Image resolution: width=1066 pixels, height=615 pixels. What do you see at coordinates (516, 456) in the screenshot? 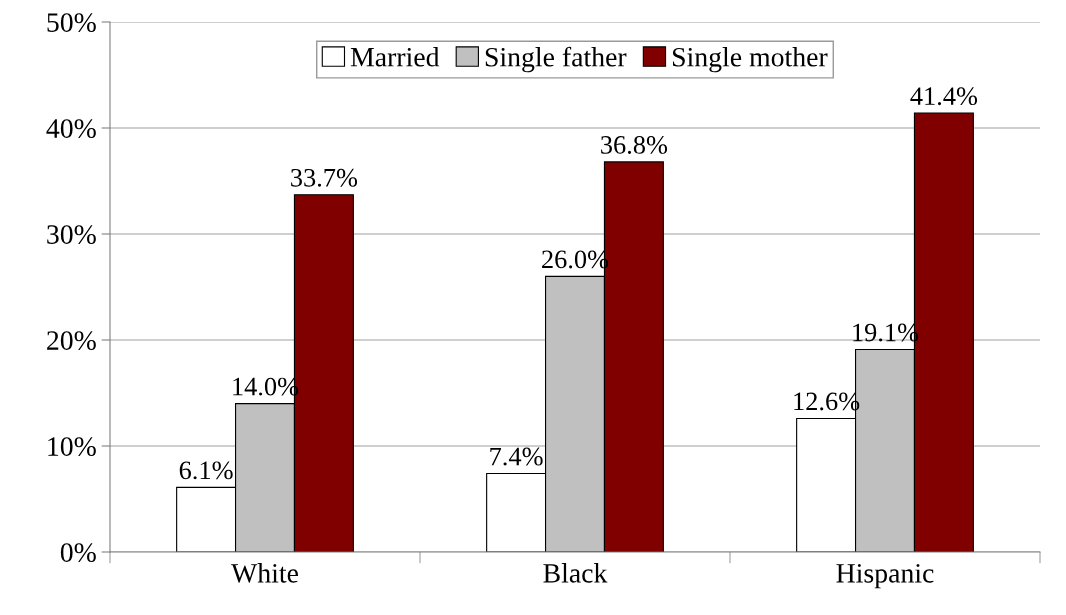
I see `data-label: 7.4%` at bounding box center [516, 456].